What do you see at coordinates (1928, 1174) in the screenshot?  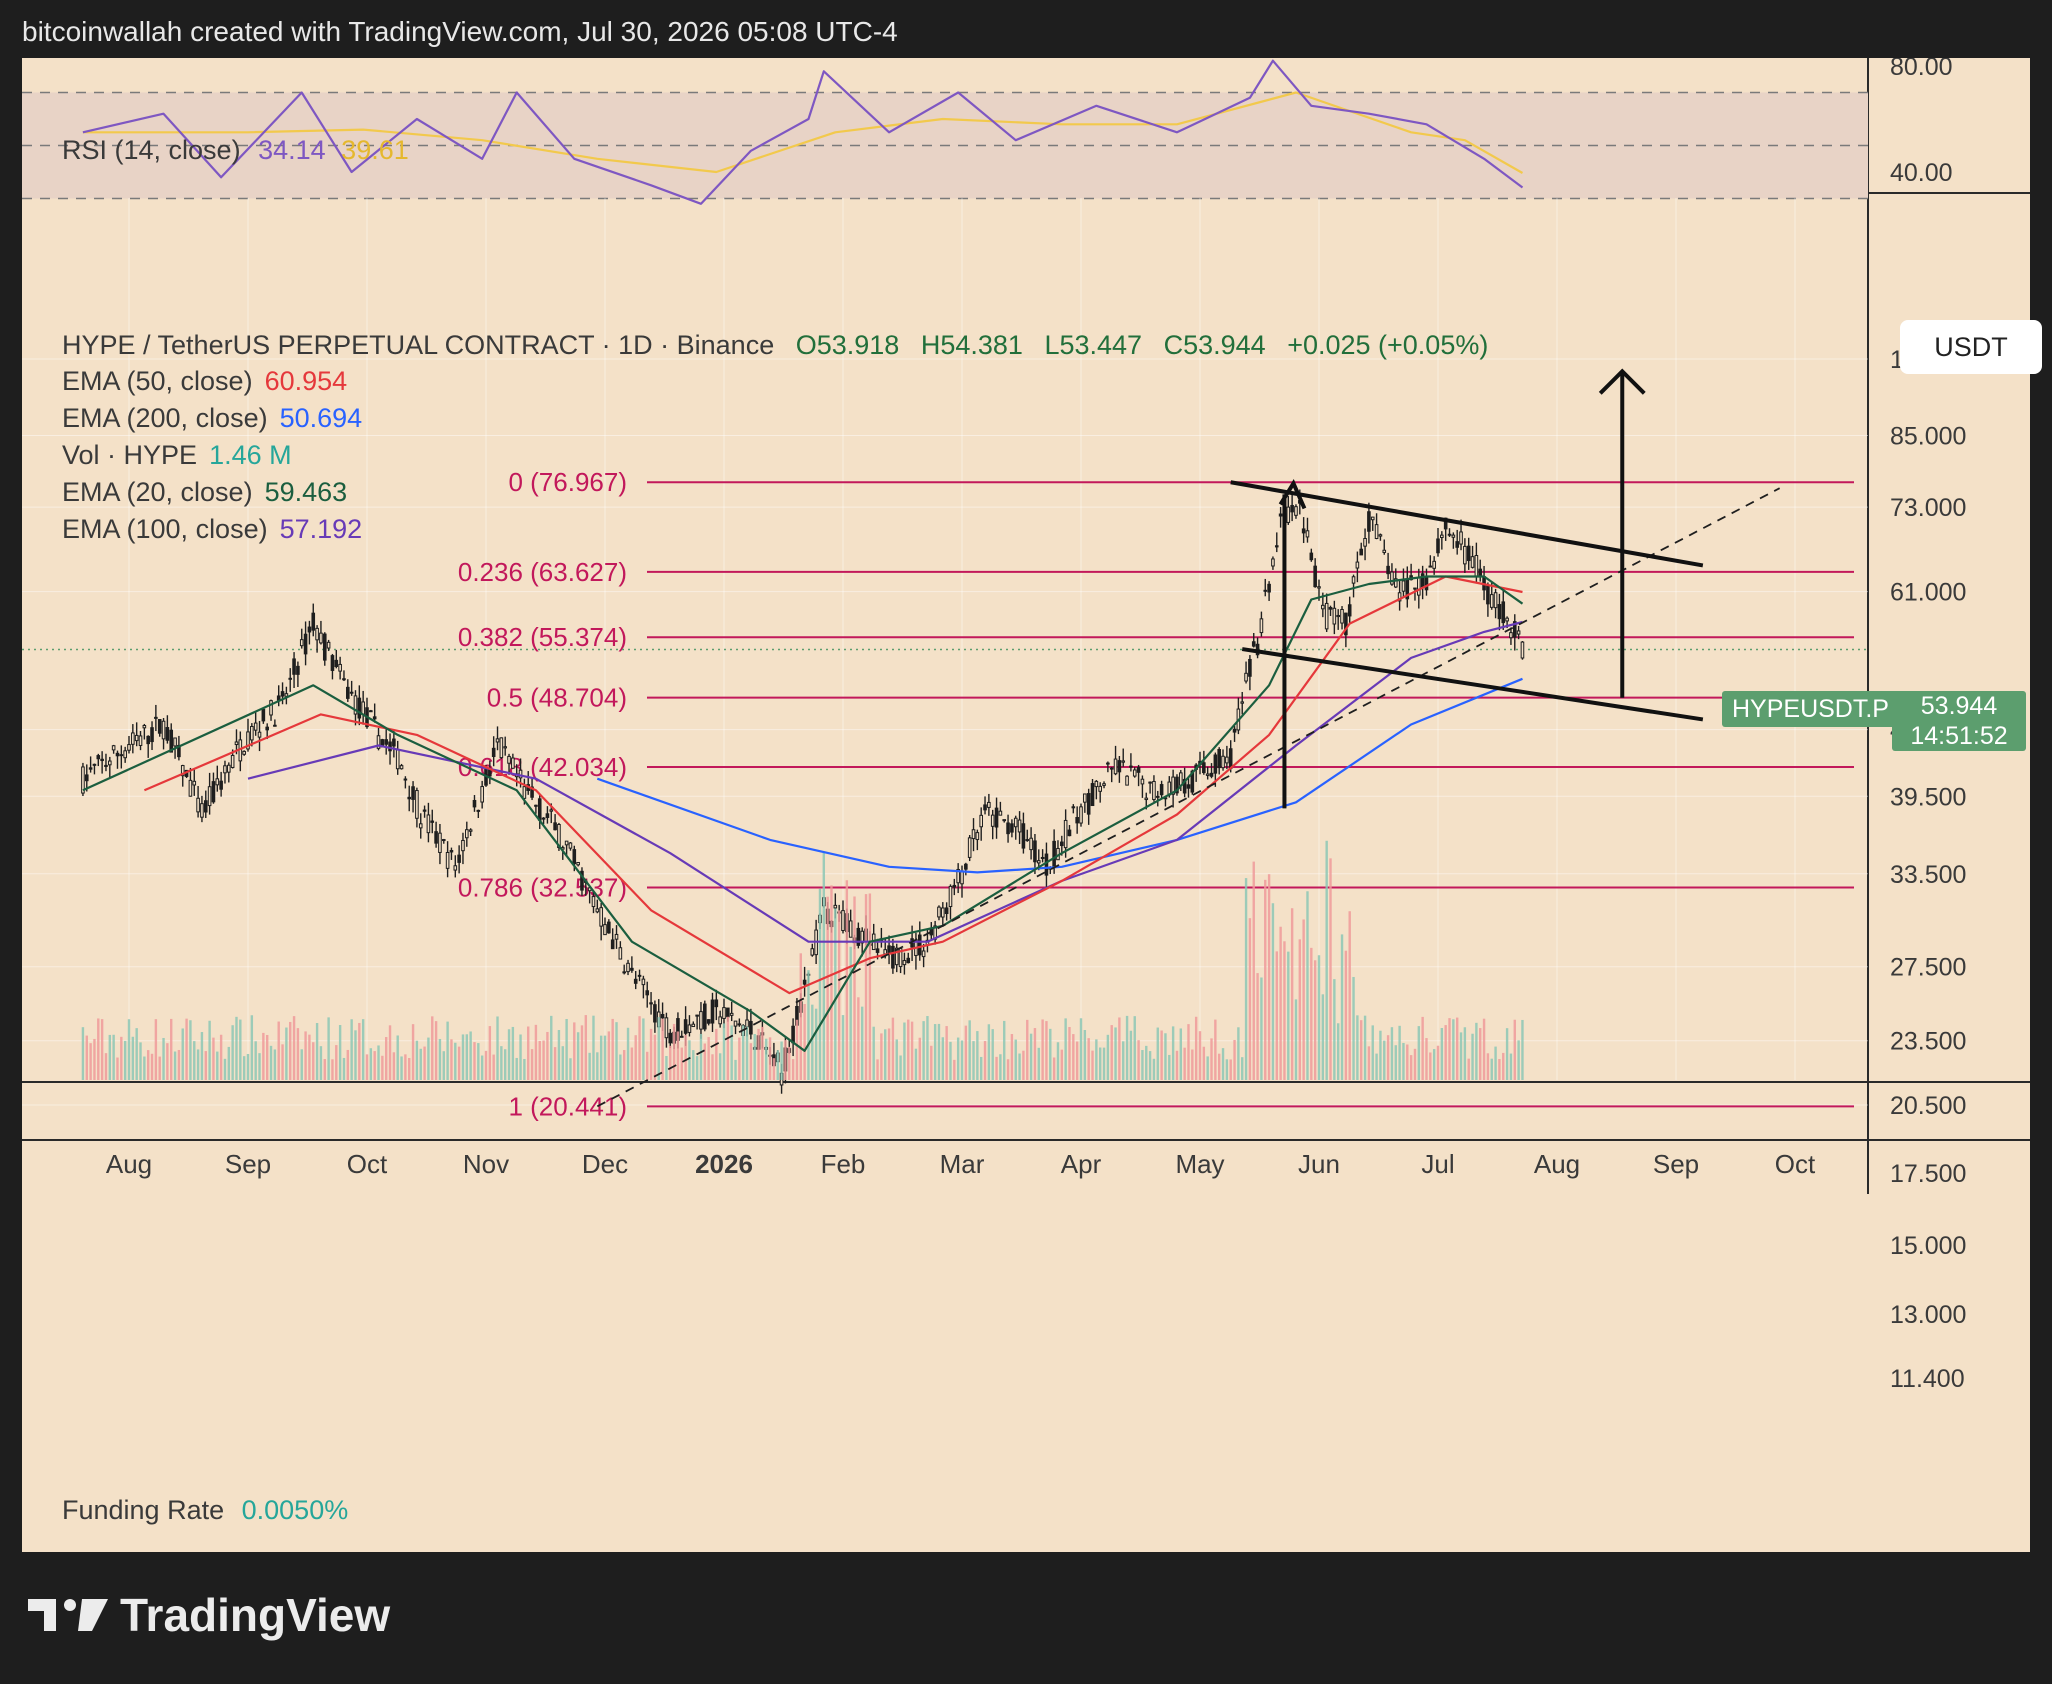 I see `volume-tick-label: 17.500` at bounding box center [1928, 1174].